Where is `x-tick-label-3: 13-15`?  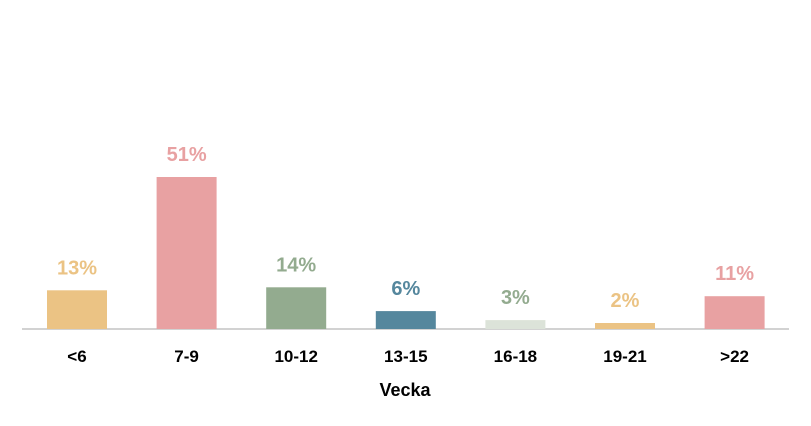
x-tick-label-3: 13-15 is located at coordinates (405, 356).